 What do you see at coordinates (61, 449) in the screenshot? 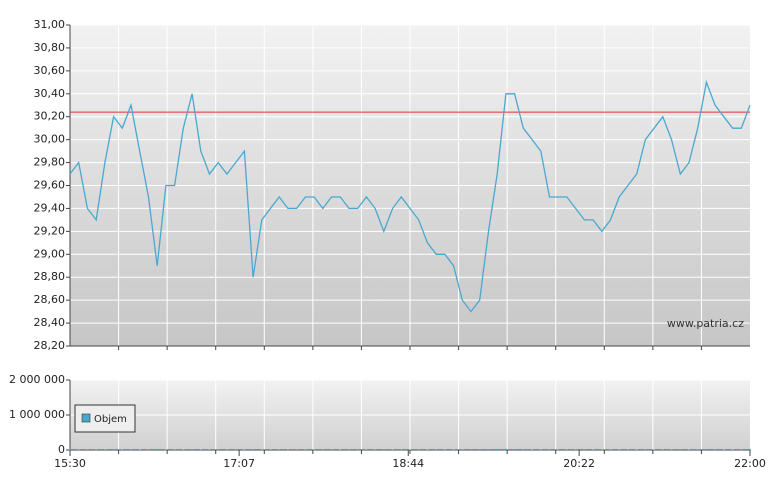
I see `y-tick-label: 0` at bounding box center [61, 449].